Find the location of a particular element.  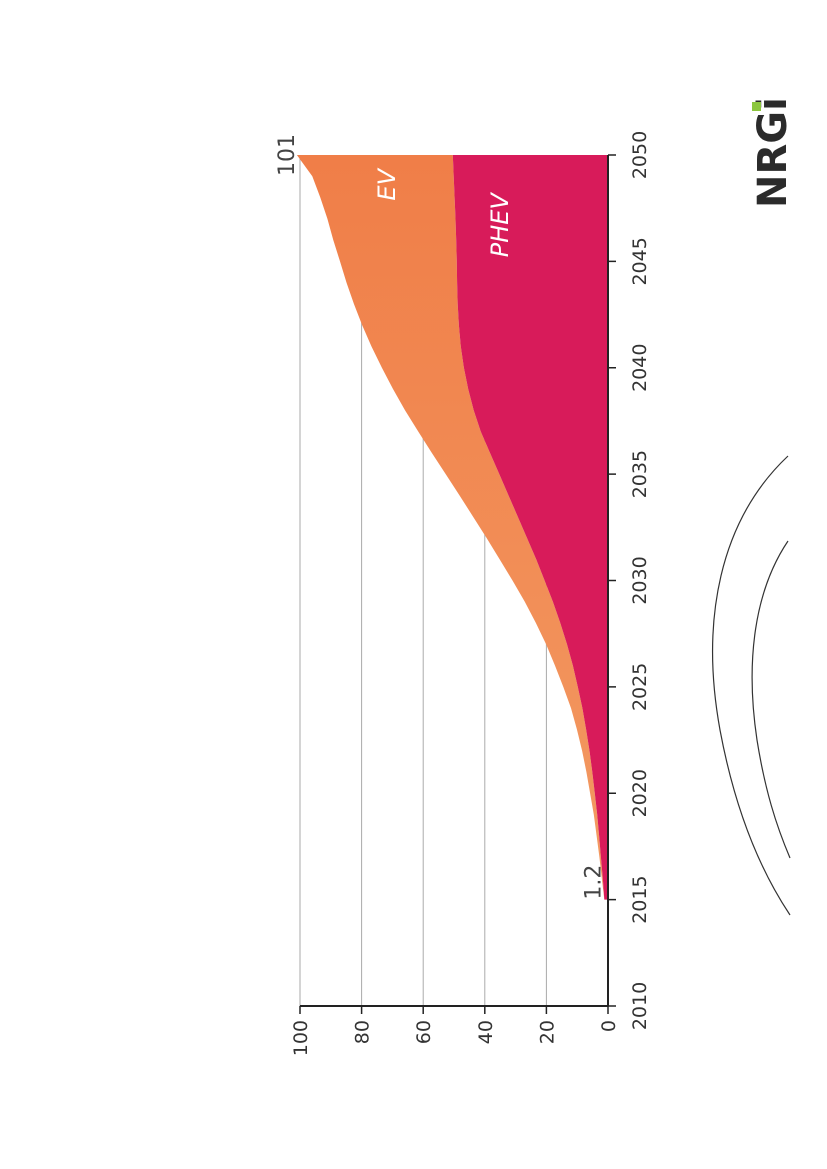

logo-text: NRGi is located at coordinates (773, 152).